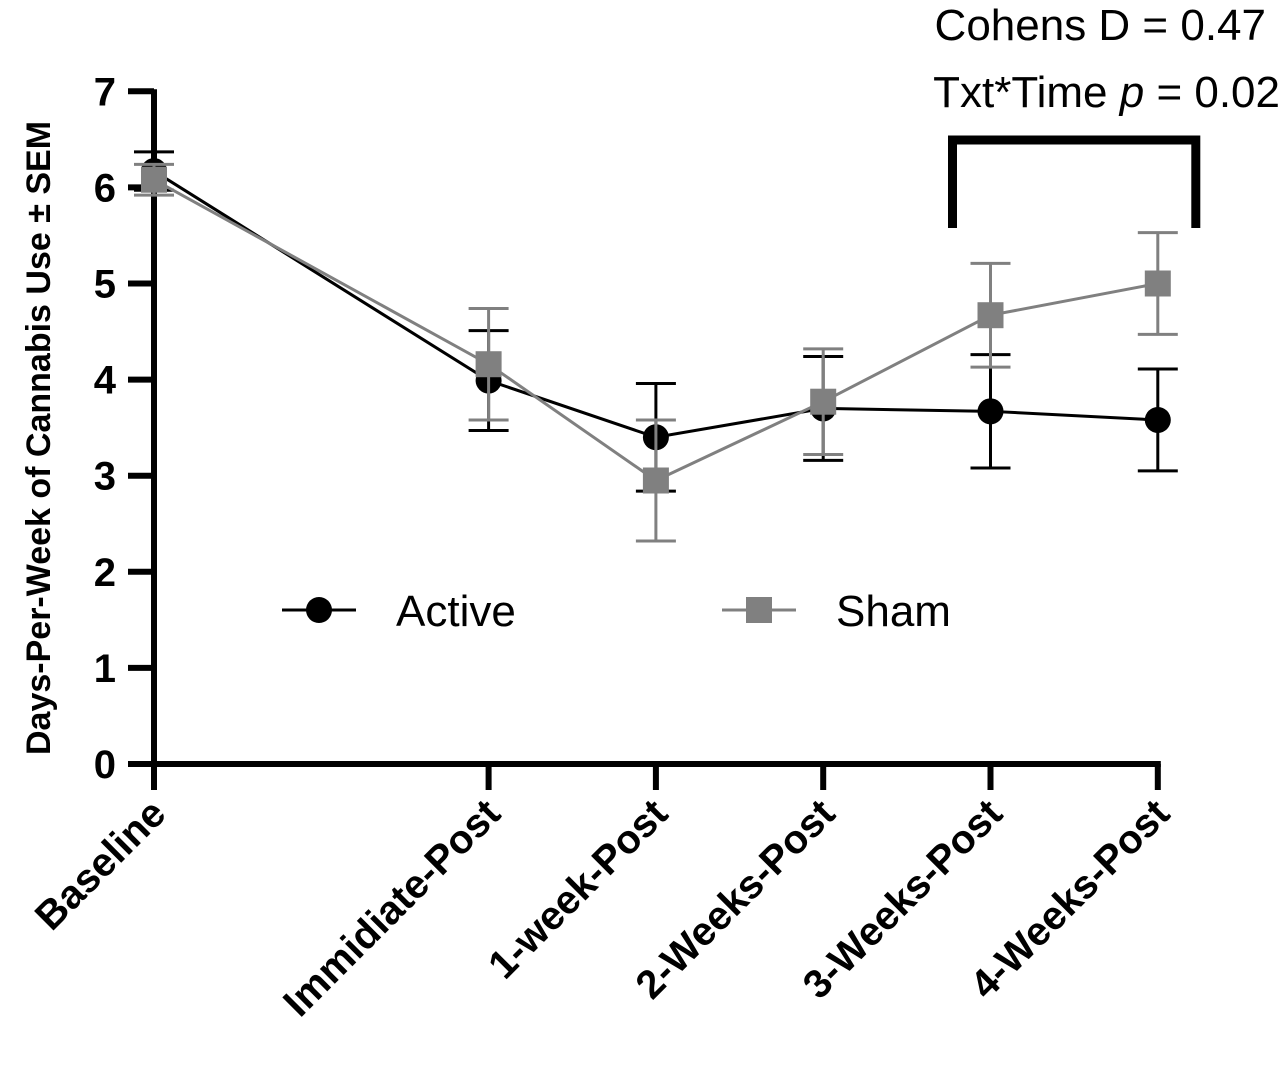  What do you see at coordinates (456, 611) in the screenshot?
I see `legend-label: Active` at bounding box center [456, 611].